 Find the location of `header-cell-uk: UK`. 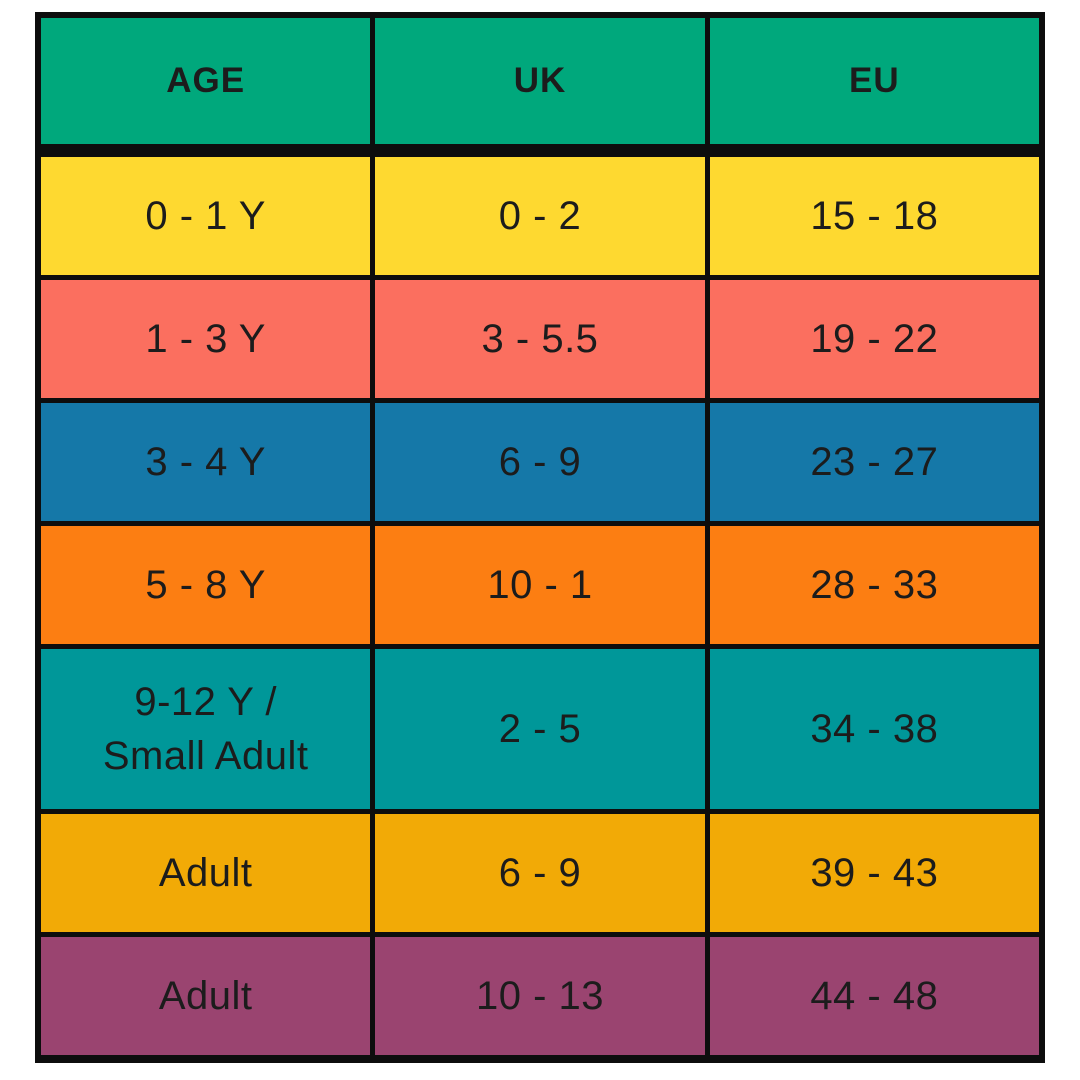

header-cell-uk: UK is located at coordinates (540, 81).